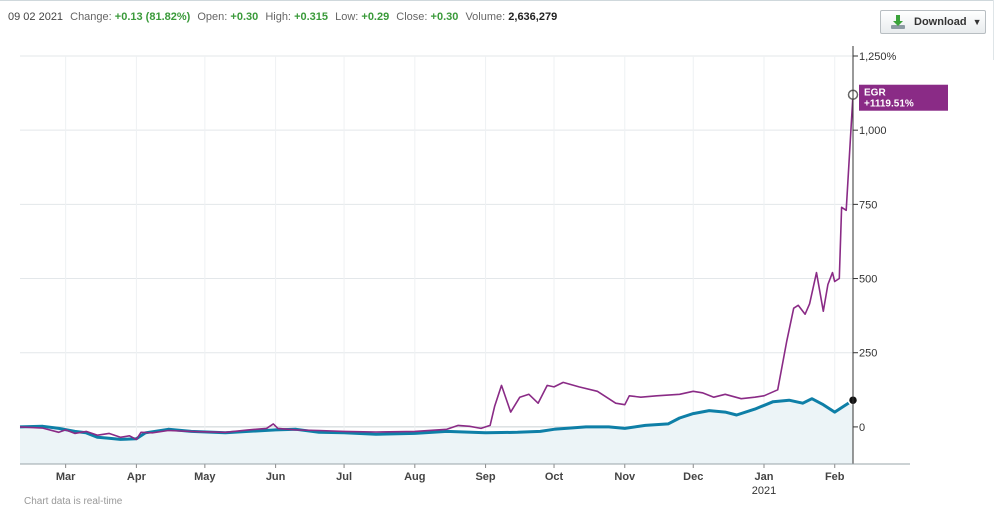 The image size is (1005, 515). What do you see at coordinates (205, 477) in the screenshot?
I see `x-tick-label: May` at bounding box center [205, 477].